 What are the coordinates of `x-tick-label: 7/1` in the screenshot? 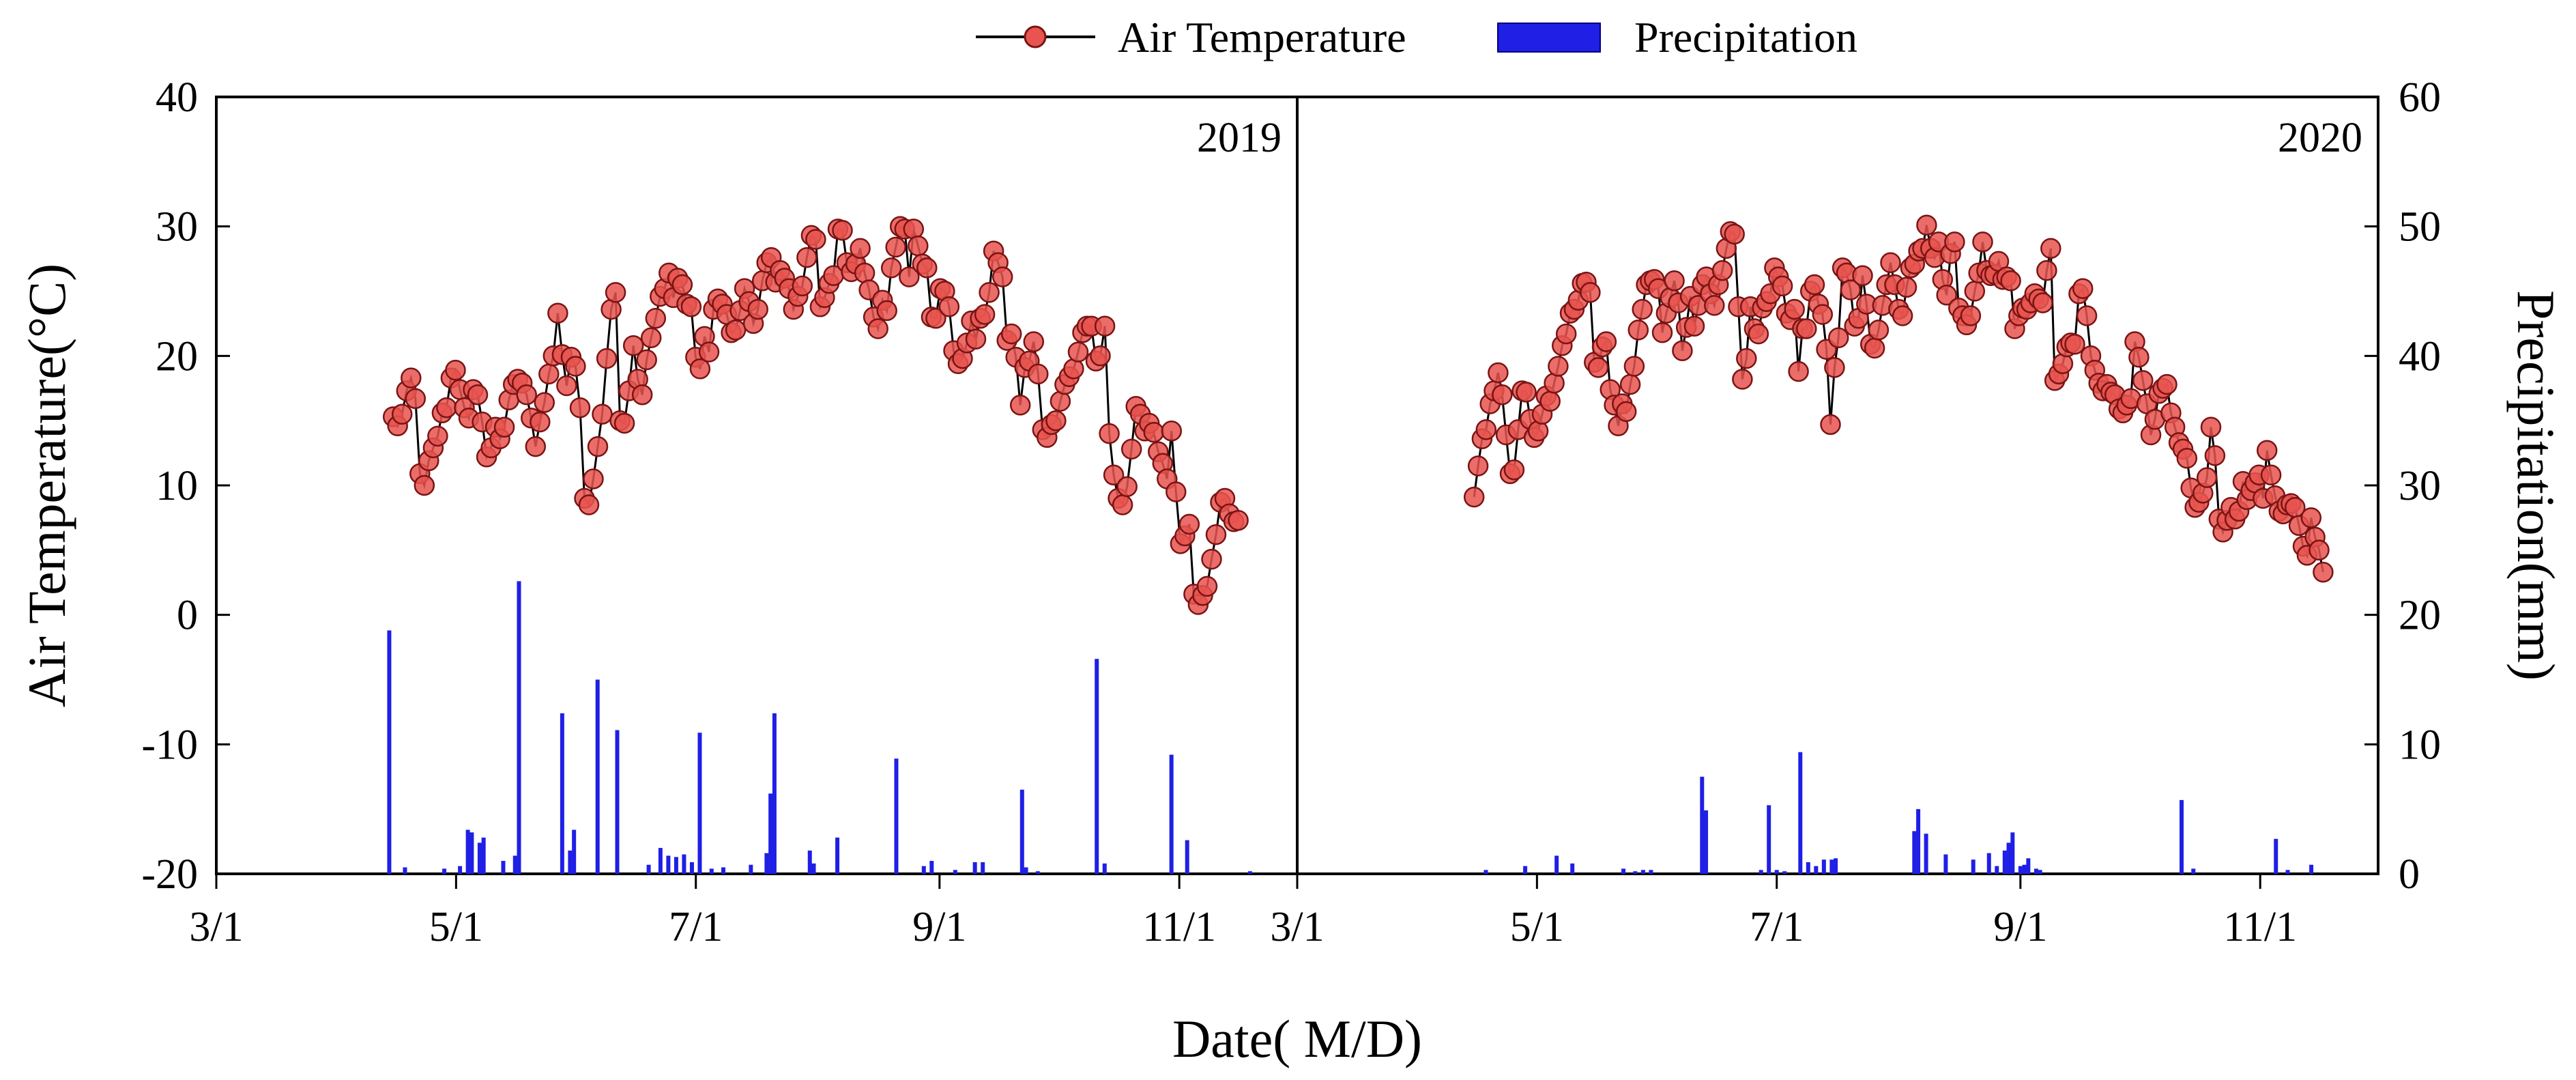 It's located at (696, 927).